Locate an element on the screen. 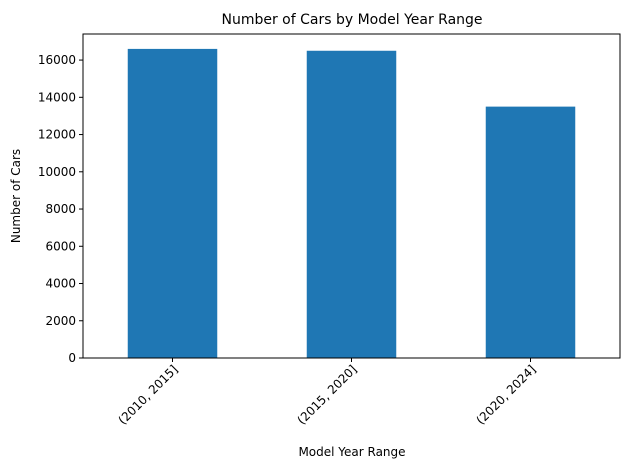 The image size is (630, 470). y-tick-label-4: 8000 is located at coordinates (60, 209).